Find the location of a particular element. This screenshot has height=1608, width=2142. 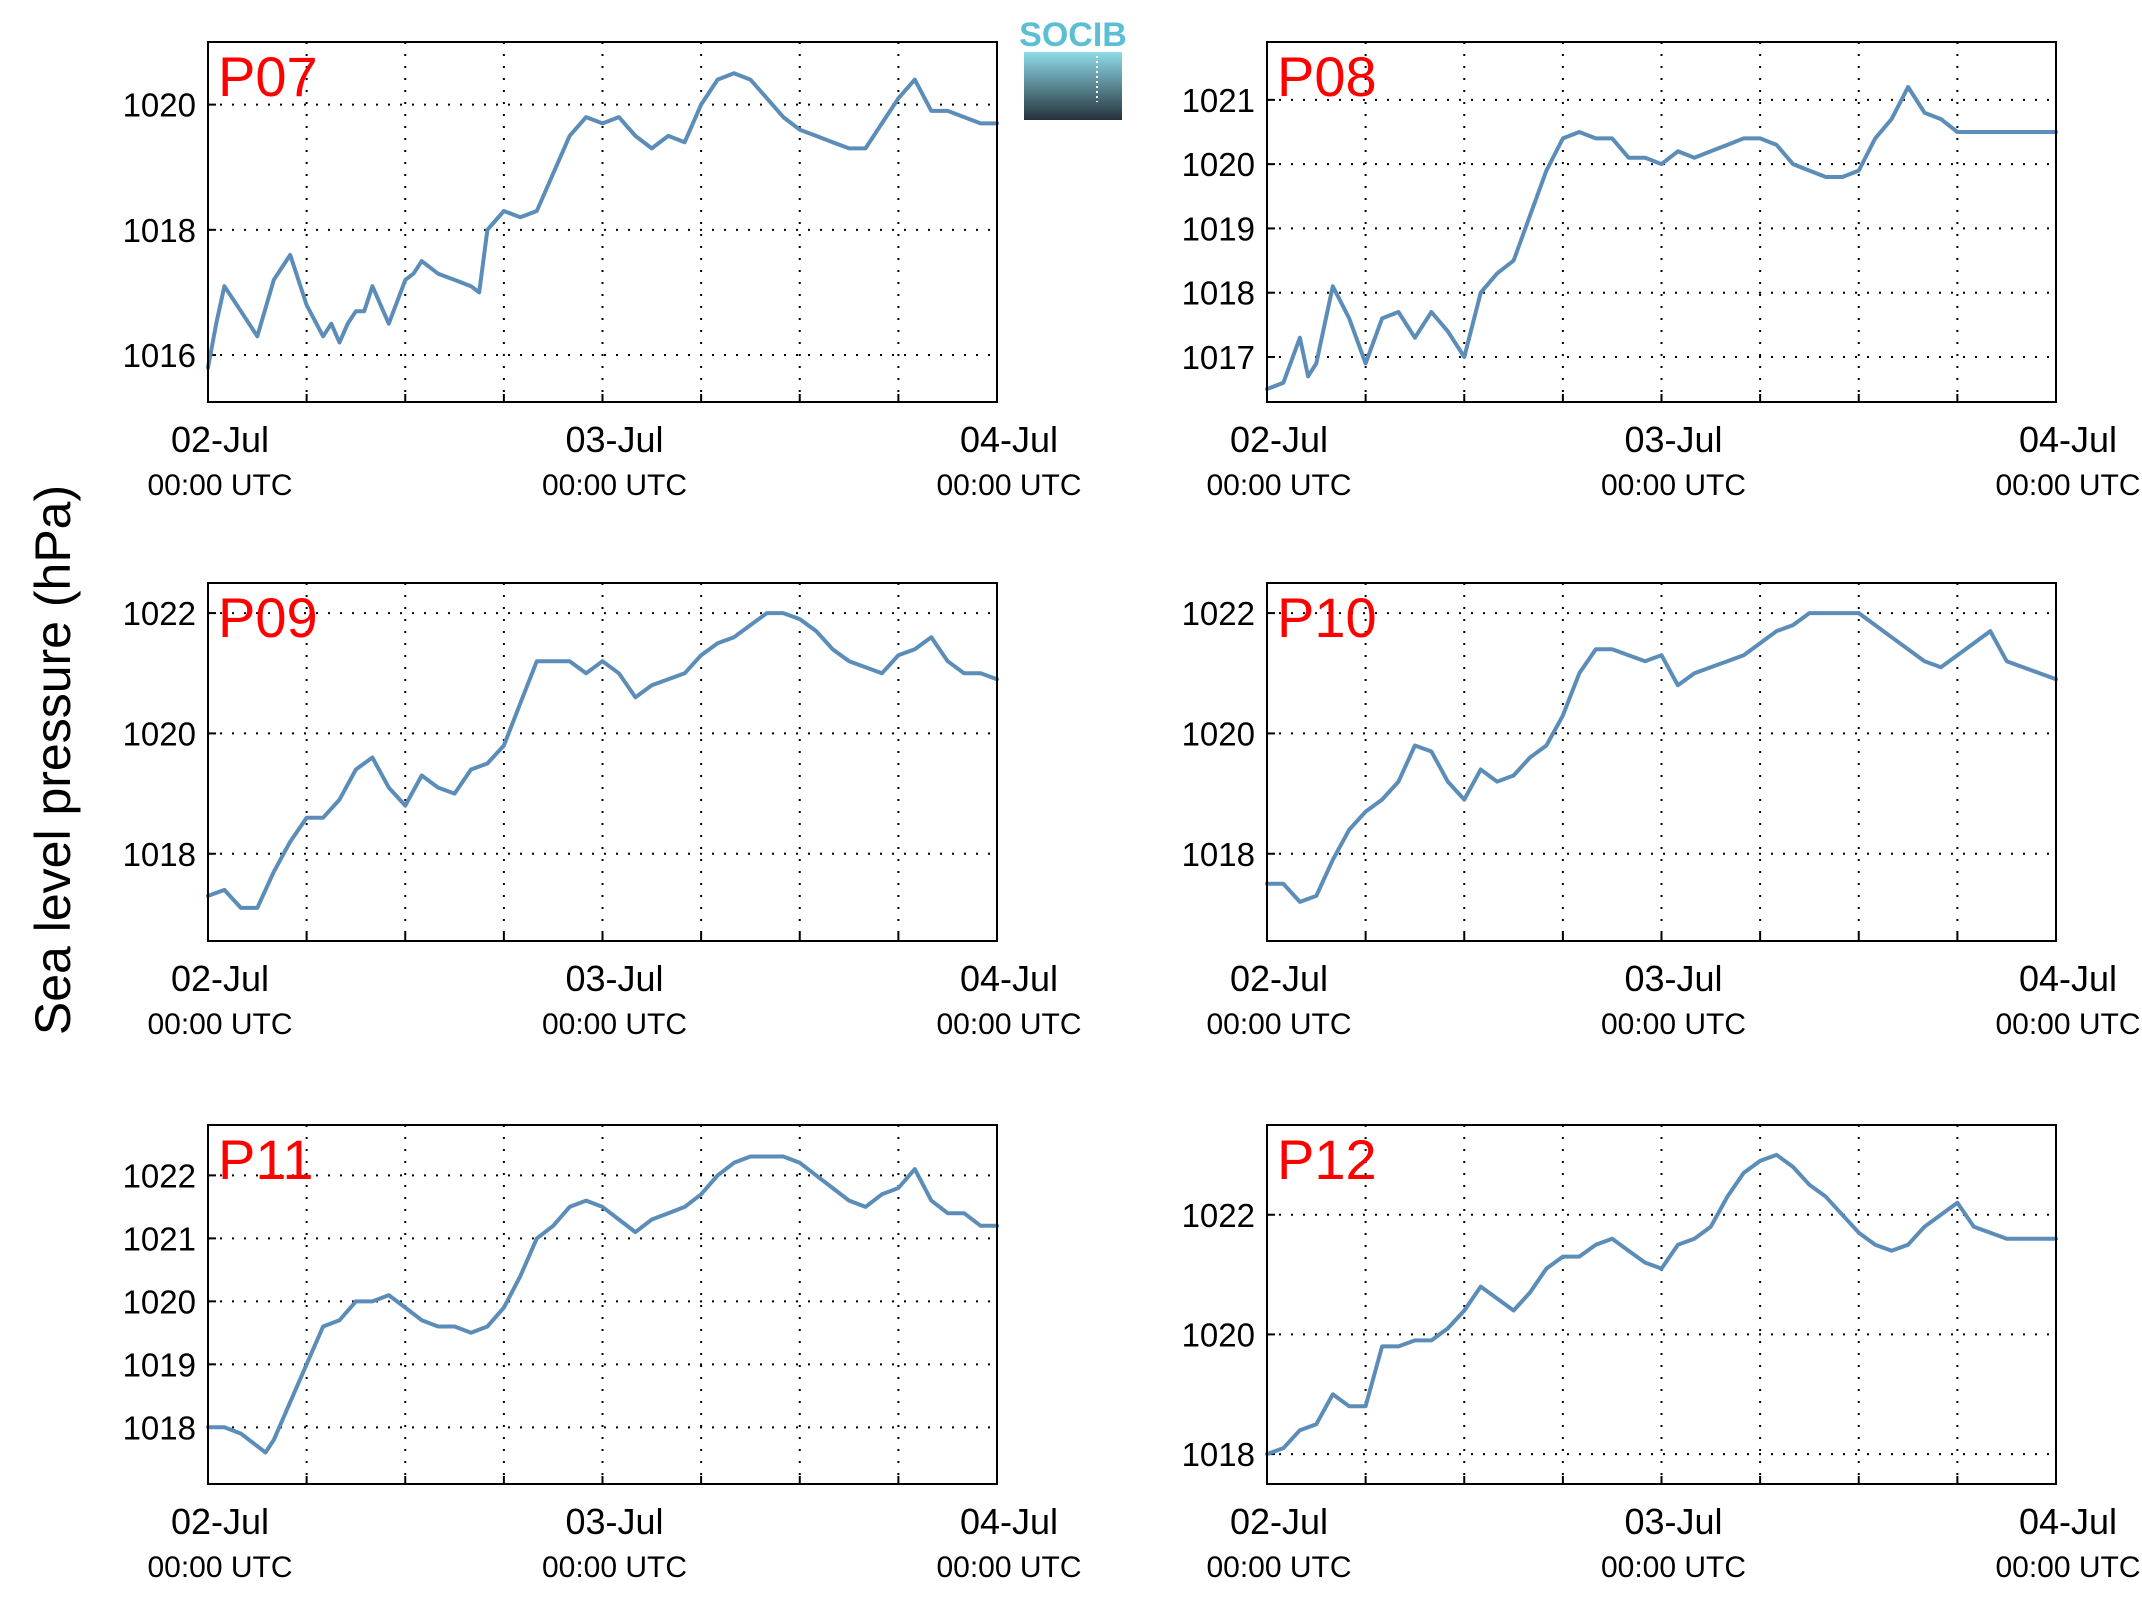

socib-logo: SOCIB is located at coordinates (1073, 68).